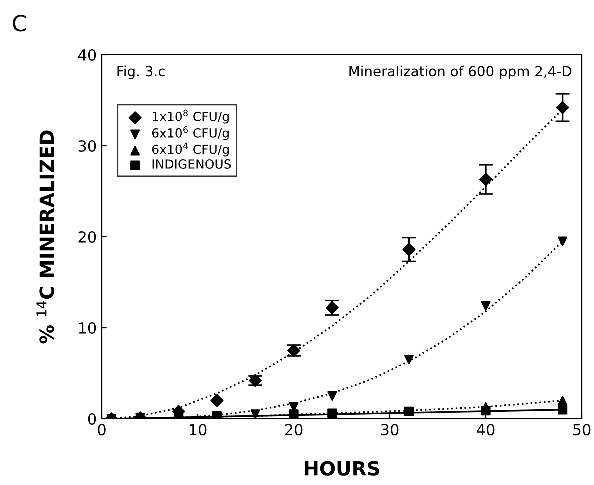 The image size is (594, 485). What do you see at coordinates (87, 55) in the screenshot?
I see `y-tick-label: 40` at bounding box center [87, 55].